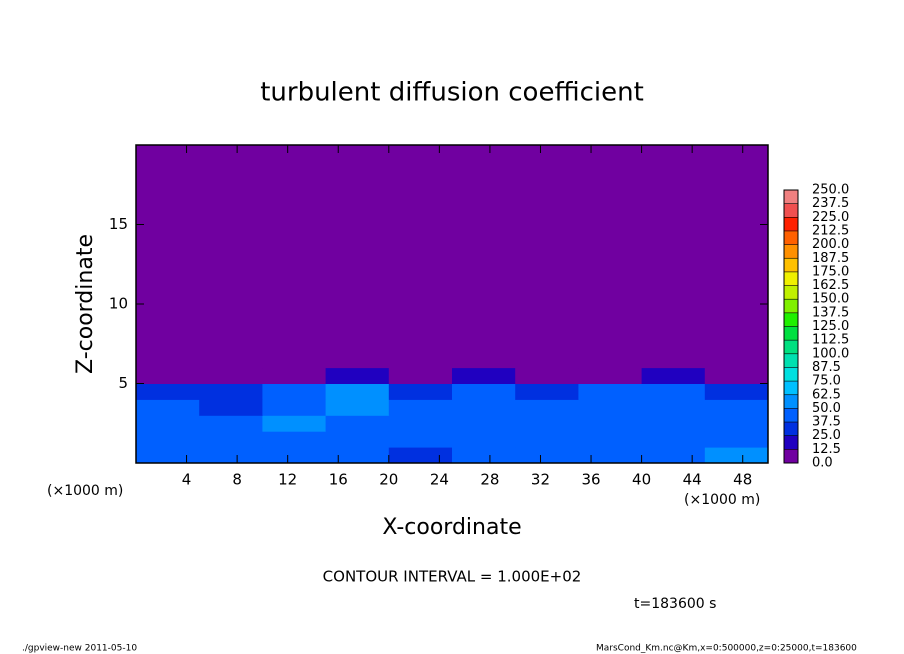 Image resolution: width=904 pixels, height=654 pixels. I want to click on contour-note: CONTOUR INTERVAL = 1.000E+02, so click(452, 577).